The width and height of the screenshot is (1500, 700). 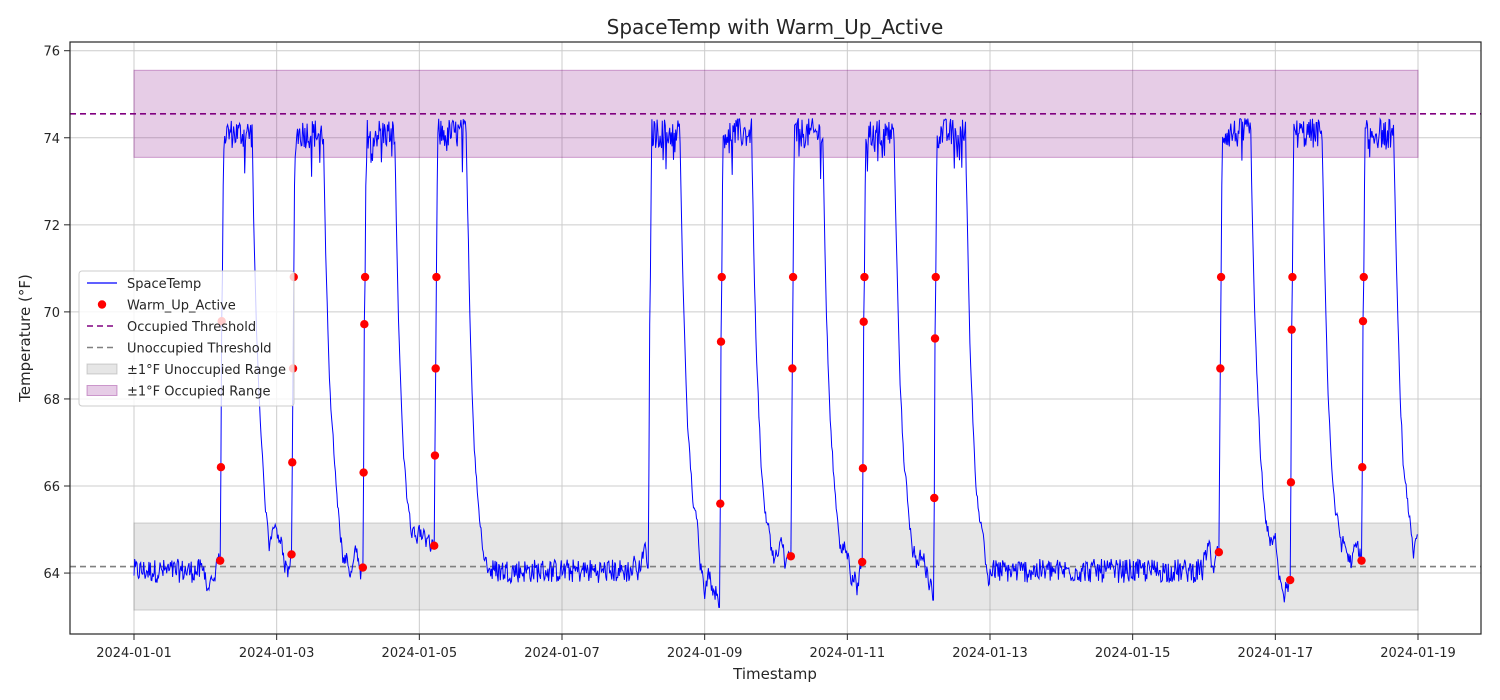 What do you see at coordinates (277, 653) in the screenshot?
I see `x-tick-label: 2024-01-03` at bounding box center [277, 653].